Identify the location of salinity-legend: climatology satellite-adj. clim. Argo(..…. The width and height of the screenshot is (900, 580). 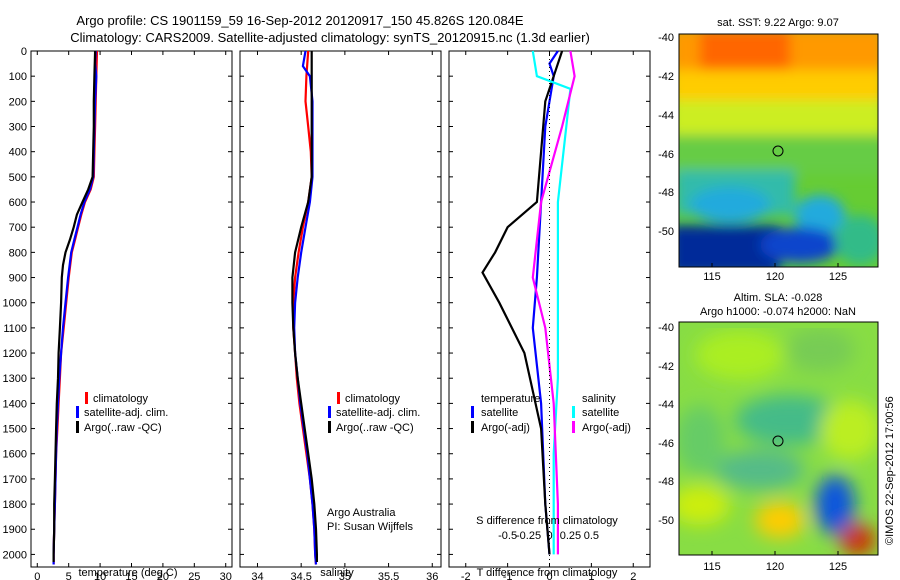
(374, 413).